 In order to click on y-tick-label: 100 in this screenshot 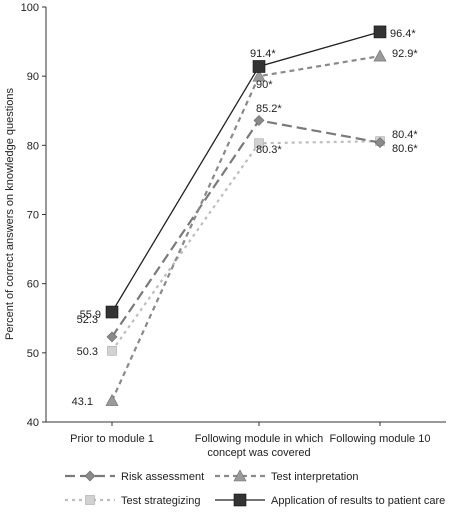, I will do `click(30, 8)`.